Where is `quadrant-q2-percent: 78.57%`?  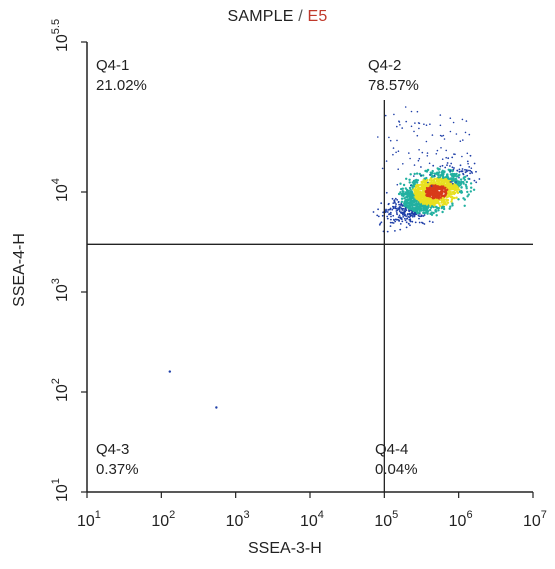 quadrant-q2-percent: 78.57% is located at coordinates (393, 85).